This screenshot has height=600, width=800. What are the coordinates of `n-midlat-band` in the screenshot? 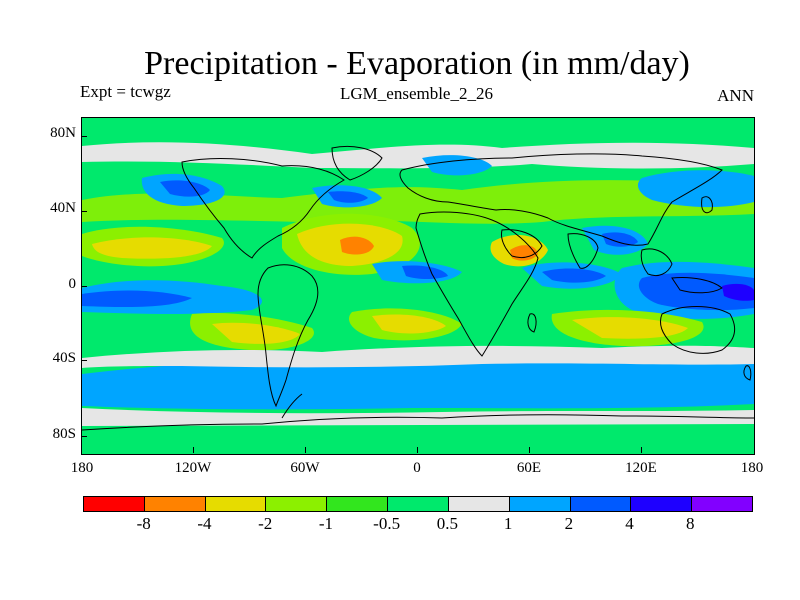 It's located at (418, 201).